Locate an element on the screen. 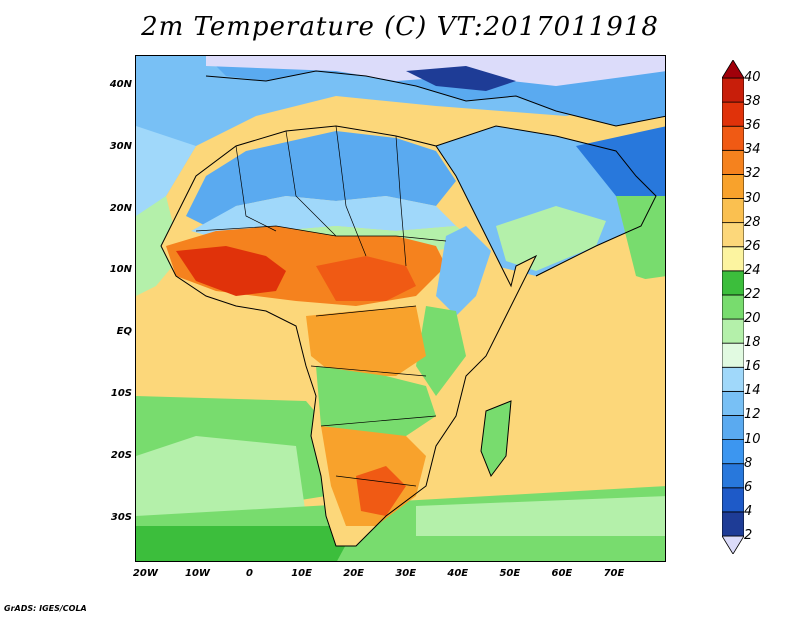 Image resolution: width=800 pixels, height=618 pixels. south-dark-green is located at coordinates (246, 543).